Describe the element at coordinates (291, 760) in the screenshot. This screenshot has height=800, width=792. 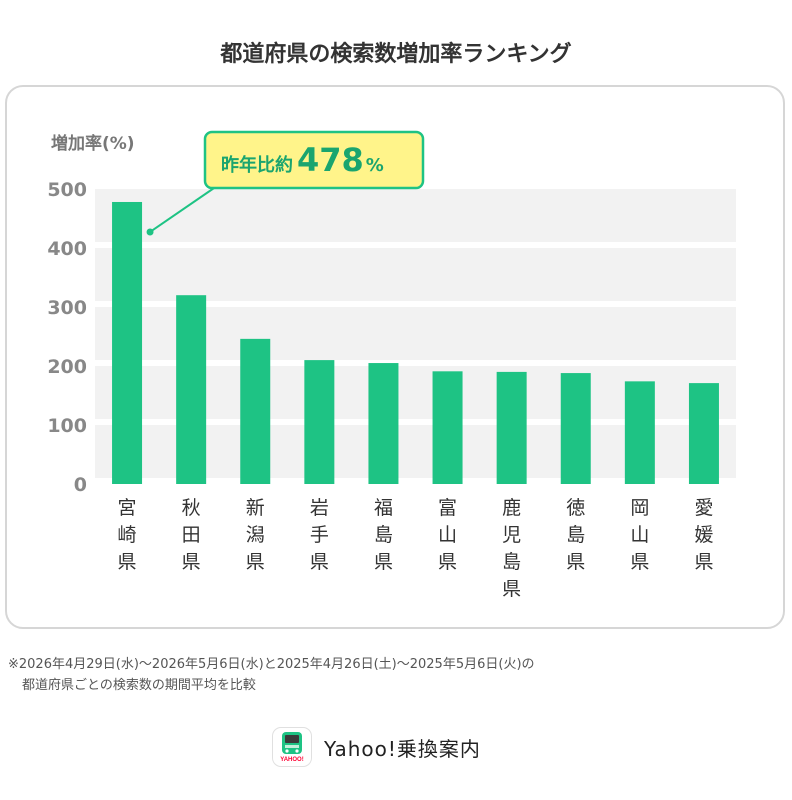
I see `app-icon-label: YAHOO!` at that location.